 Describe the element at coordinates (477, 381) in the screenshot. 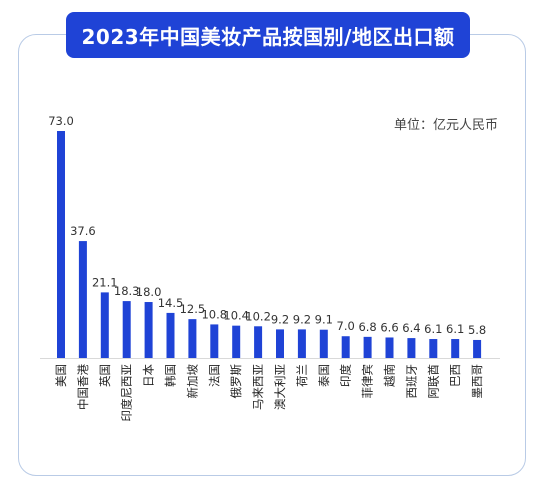

I see `category-label-19: 墨西哥` at that location.